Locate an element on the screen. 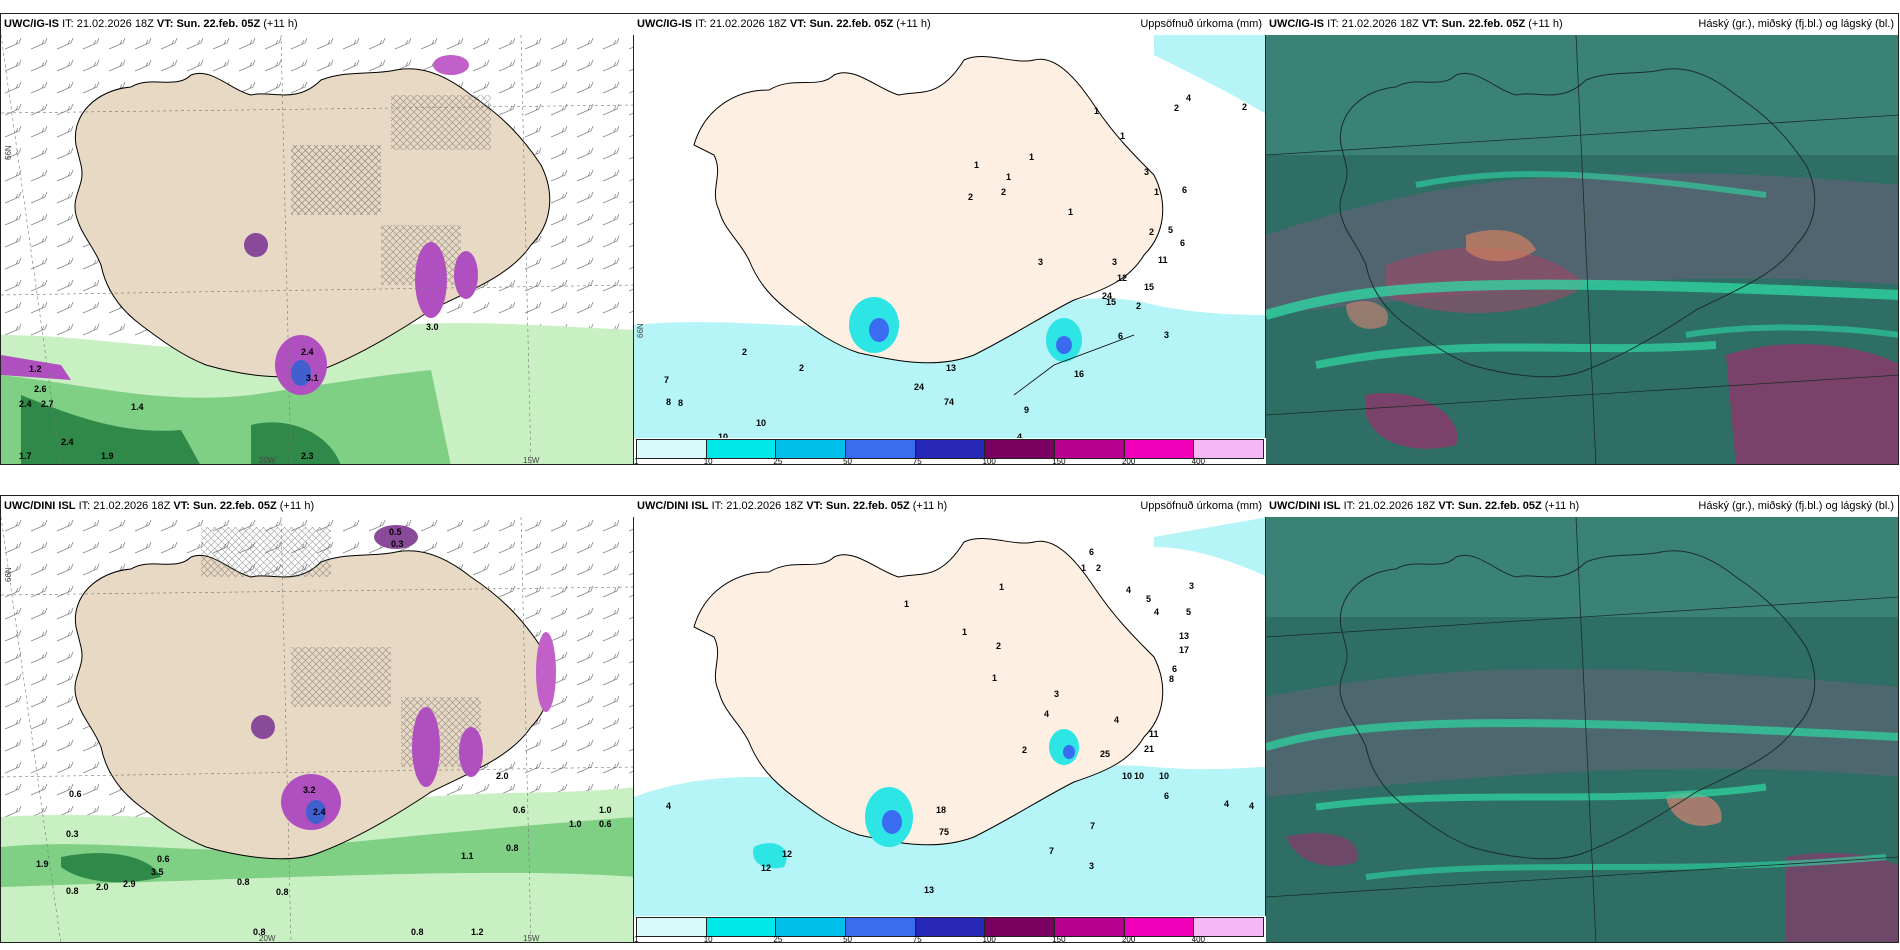 The image size is (1900, 950). legend-tick: 100 is located at coordinates (989, 461).